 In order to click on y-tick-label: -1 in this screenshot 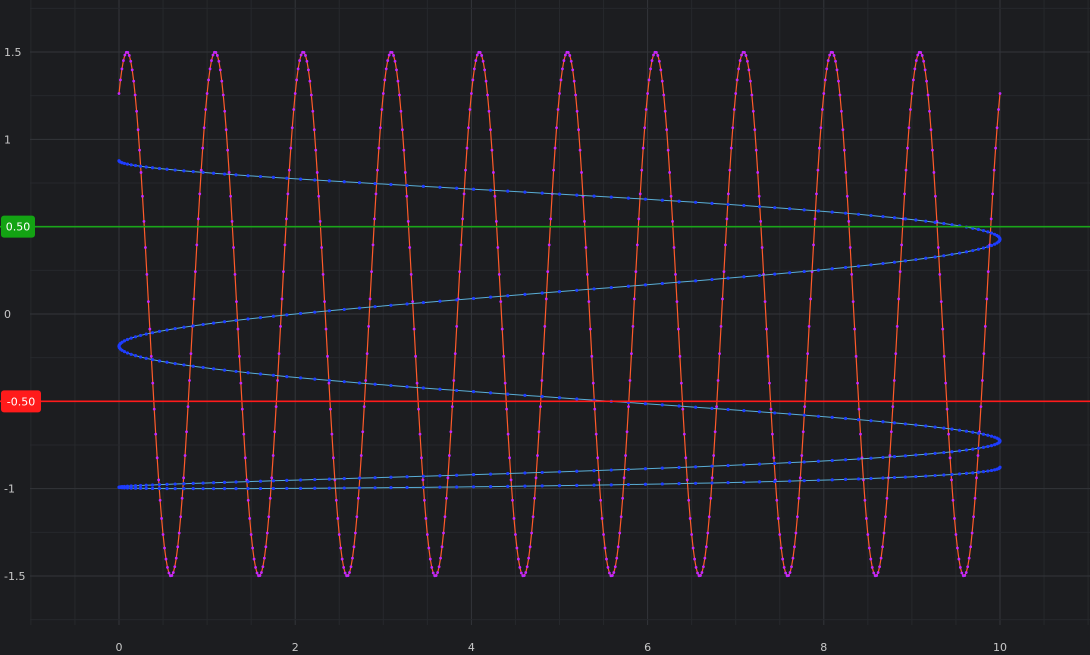, I will do `click(9, 489)`.